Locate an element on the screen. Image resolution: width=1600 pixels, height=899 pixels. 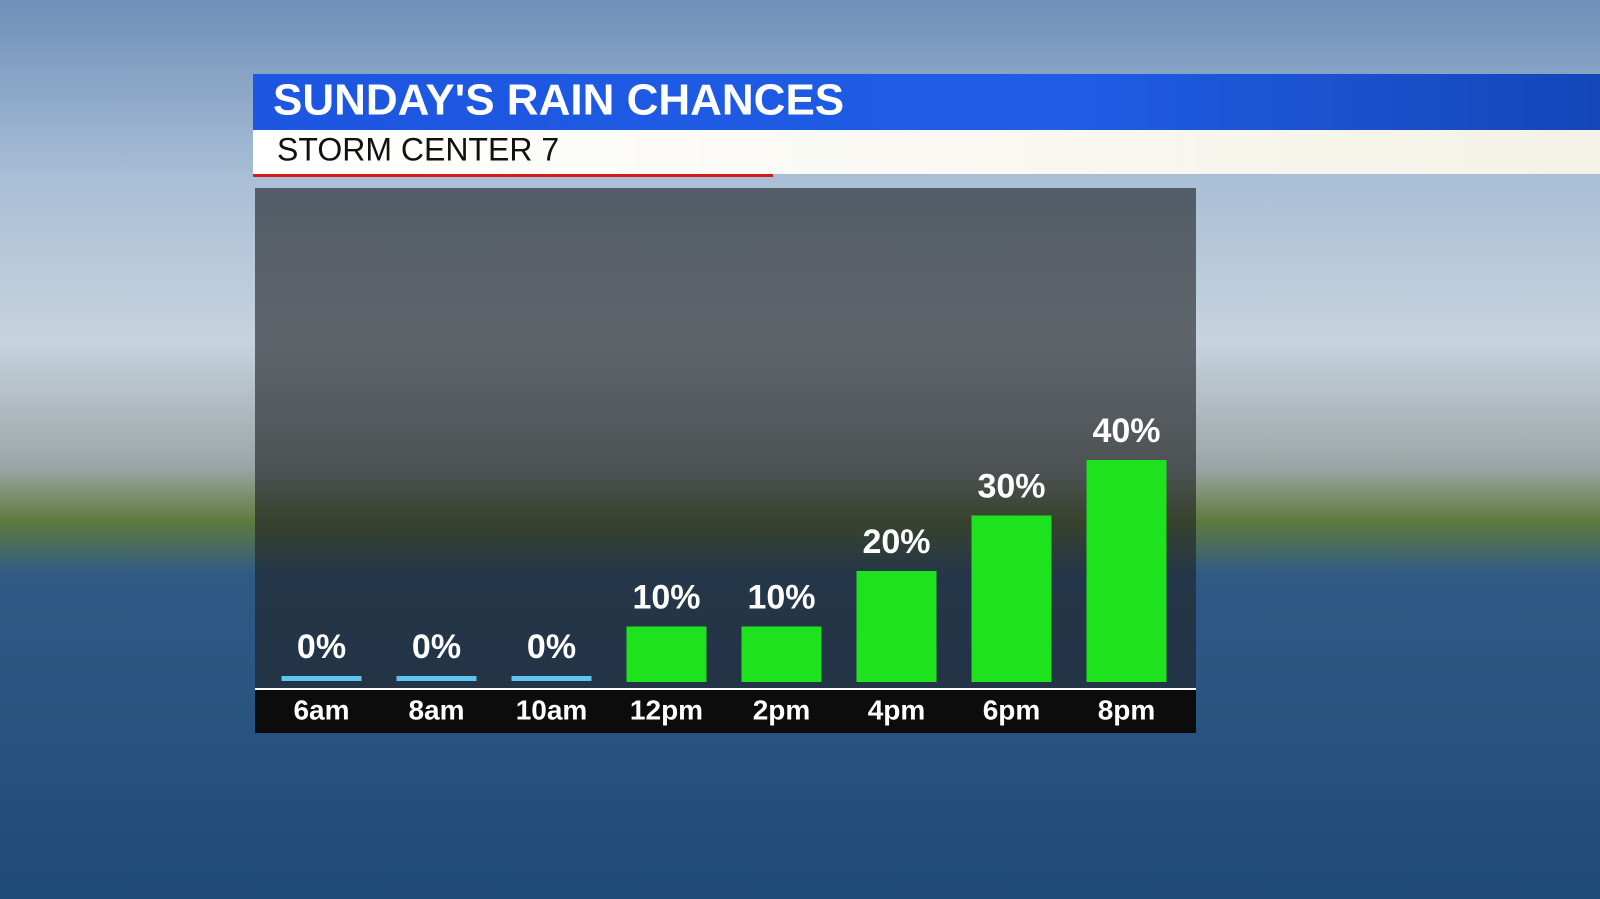
category-strip is located at coordinates (725, 711).